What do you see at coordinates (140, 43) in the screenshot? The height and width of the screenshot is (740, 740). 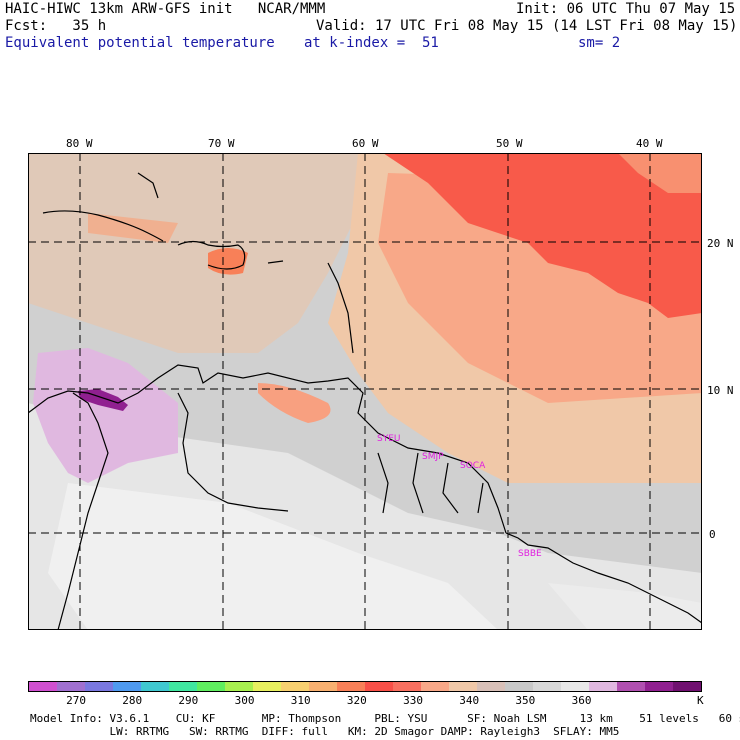 I see `field-name: Equivalent potential temperature` at bounding box center [140, 43].